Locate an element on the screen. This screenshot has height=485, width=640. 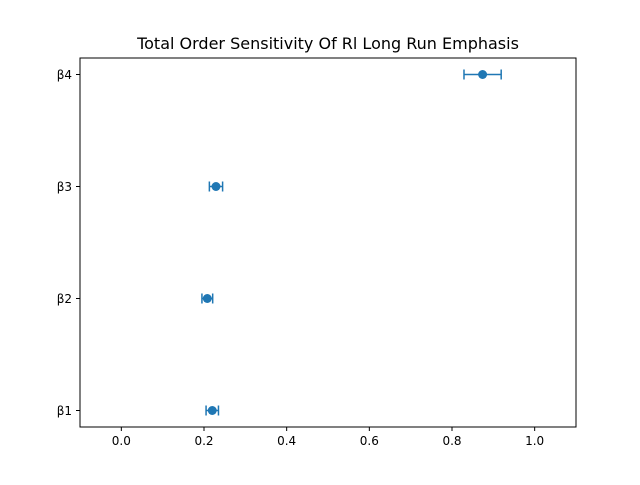
x-tick-label: 0.6 is located at coordinates (369, 441).